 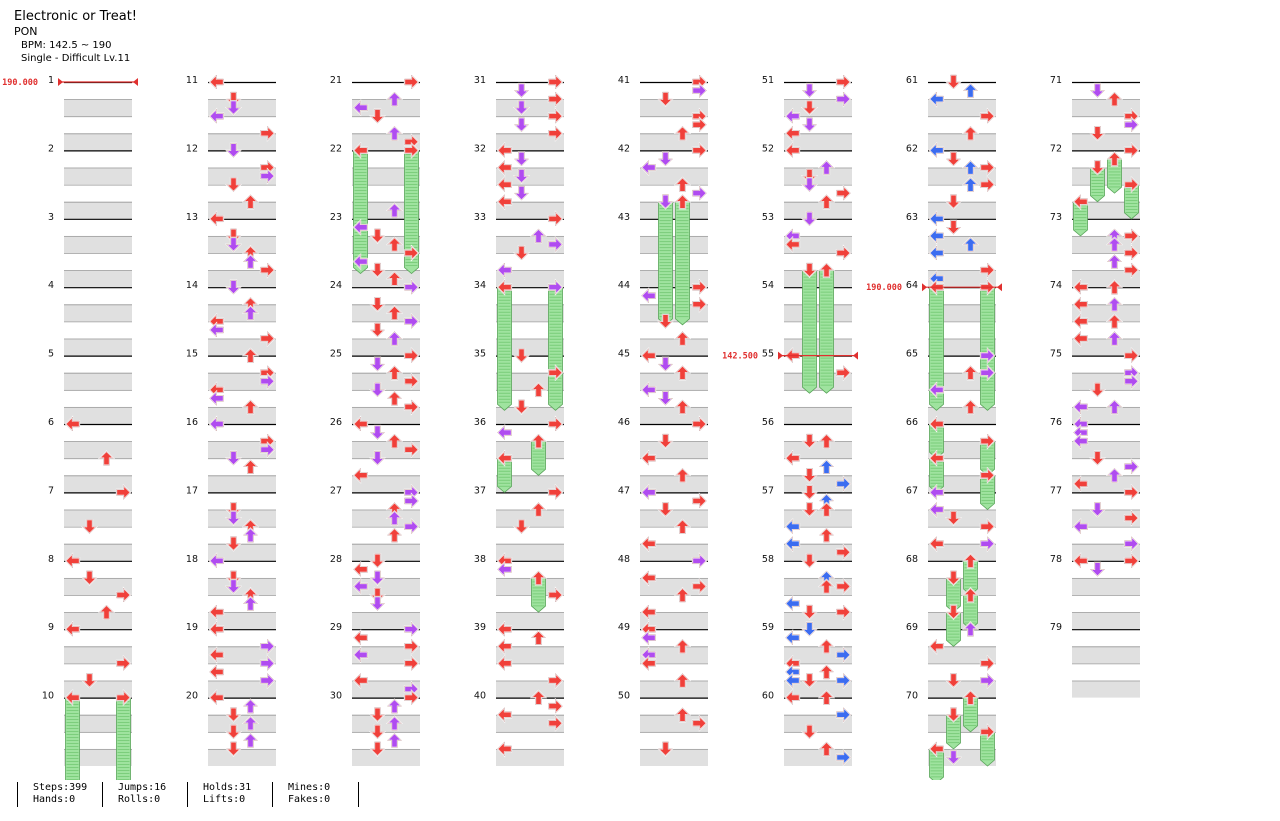 I want to click on measure-number: 42, so click(x=624, y=148).